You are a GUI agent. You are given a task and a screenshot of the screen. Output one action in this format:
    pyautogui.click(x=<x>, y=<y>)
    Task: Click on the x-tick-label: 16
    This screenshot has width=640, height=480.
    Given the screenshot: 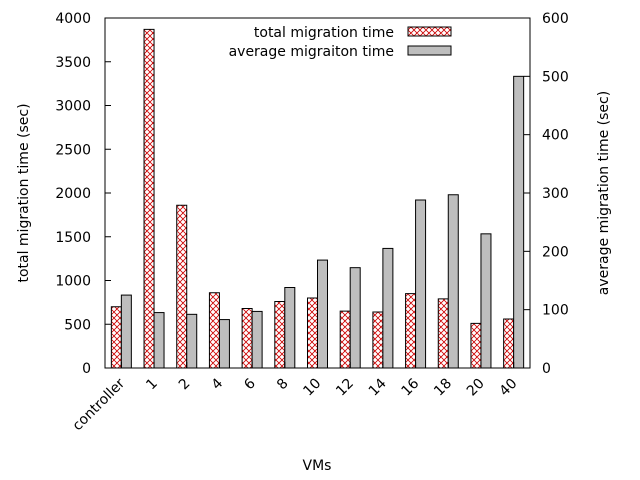 What is the action you would take?
    pyautogui.click(x=410, y=387)
    